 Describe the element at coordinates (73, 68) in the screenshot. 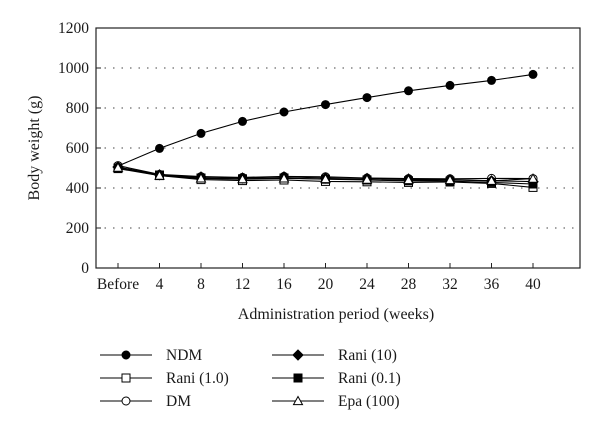

I see `y-tick-label: 1000` at that location.